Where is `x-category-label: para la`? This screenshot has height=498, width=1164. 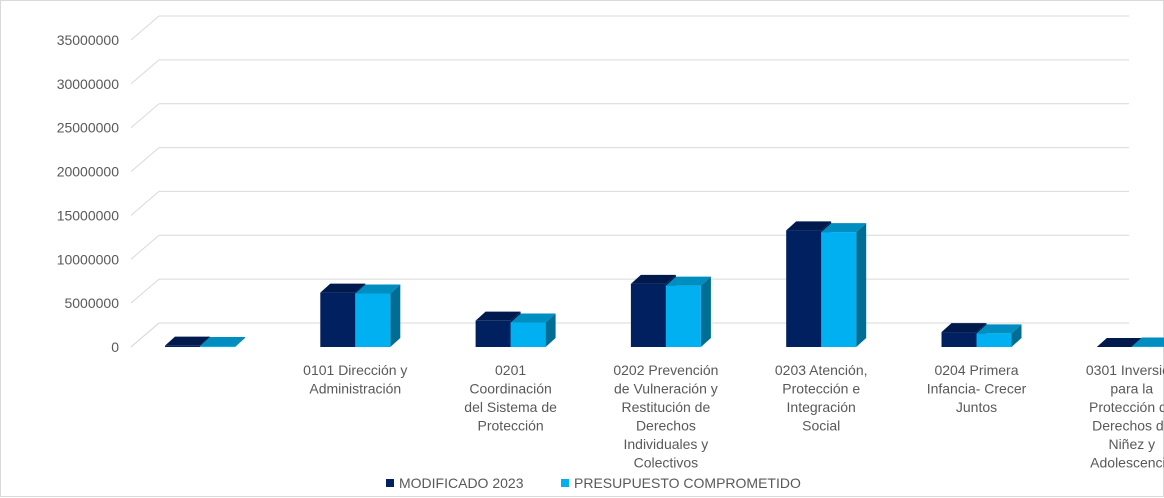
x-category-label: para la is located at coordinates (1131, 389).